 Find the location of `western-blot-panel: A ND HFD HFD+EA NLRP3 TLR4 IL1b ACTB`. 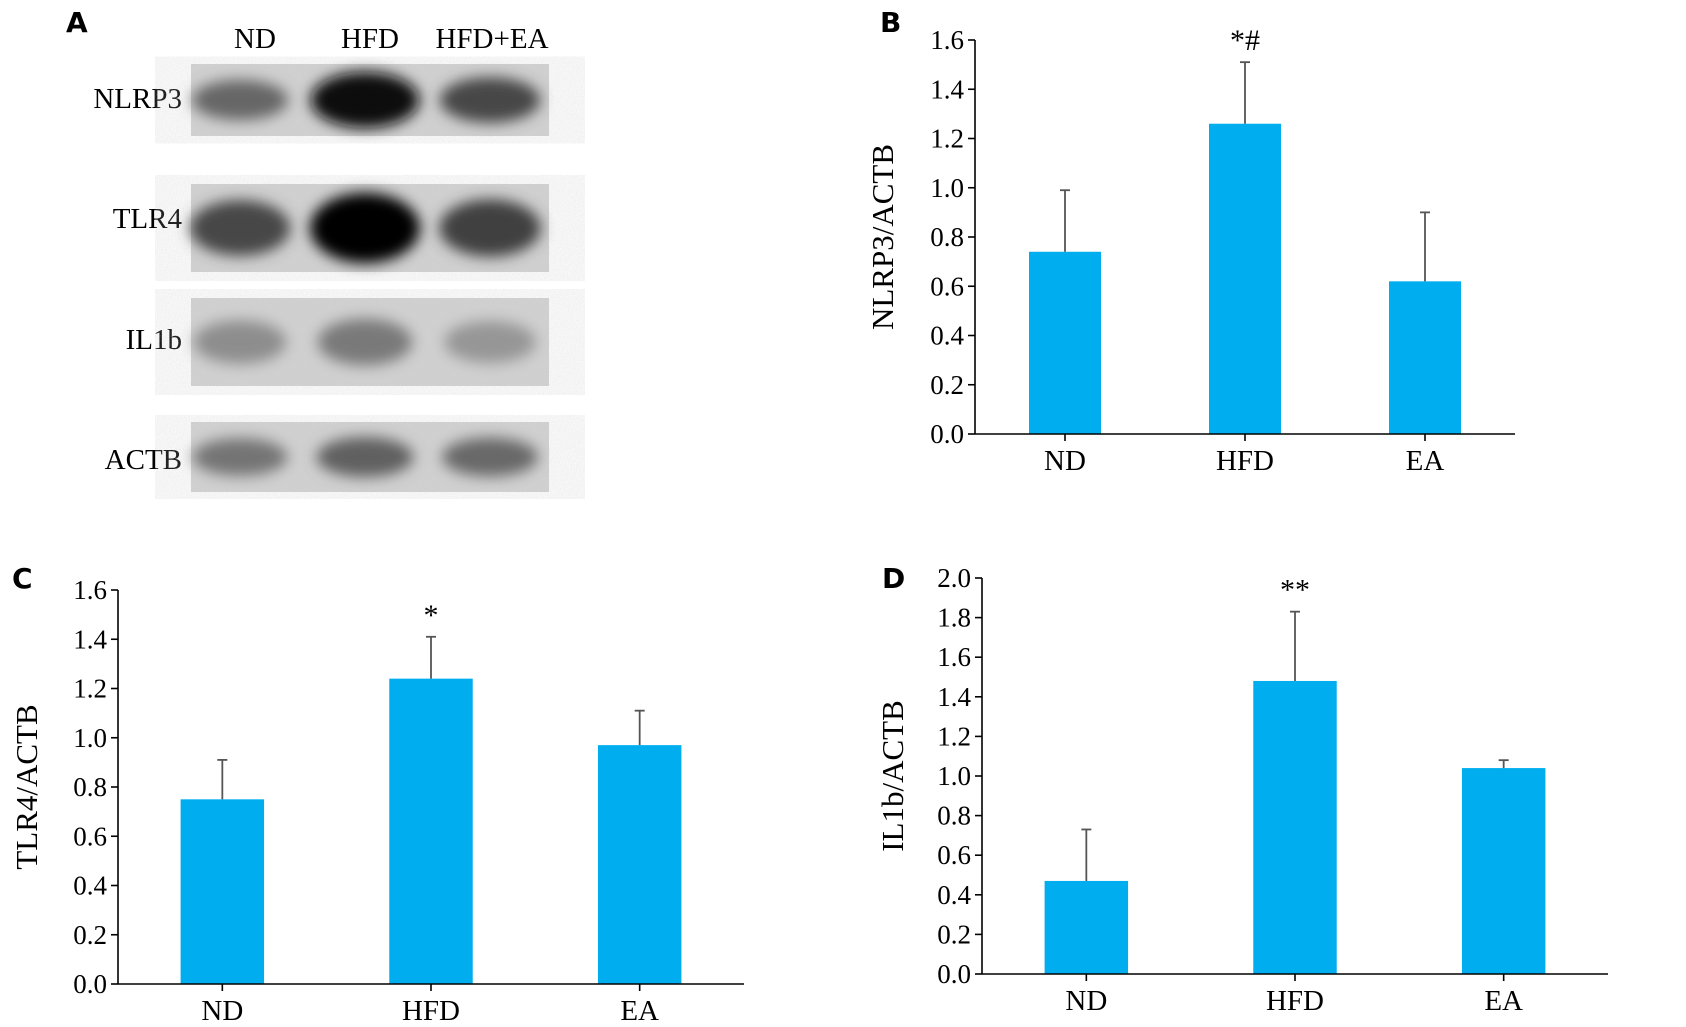

western-blot-panel: A ND HFD HFD+EA NLRP3 TLR4 IL1b ACTB is located at coordinates (307, 249).